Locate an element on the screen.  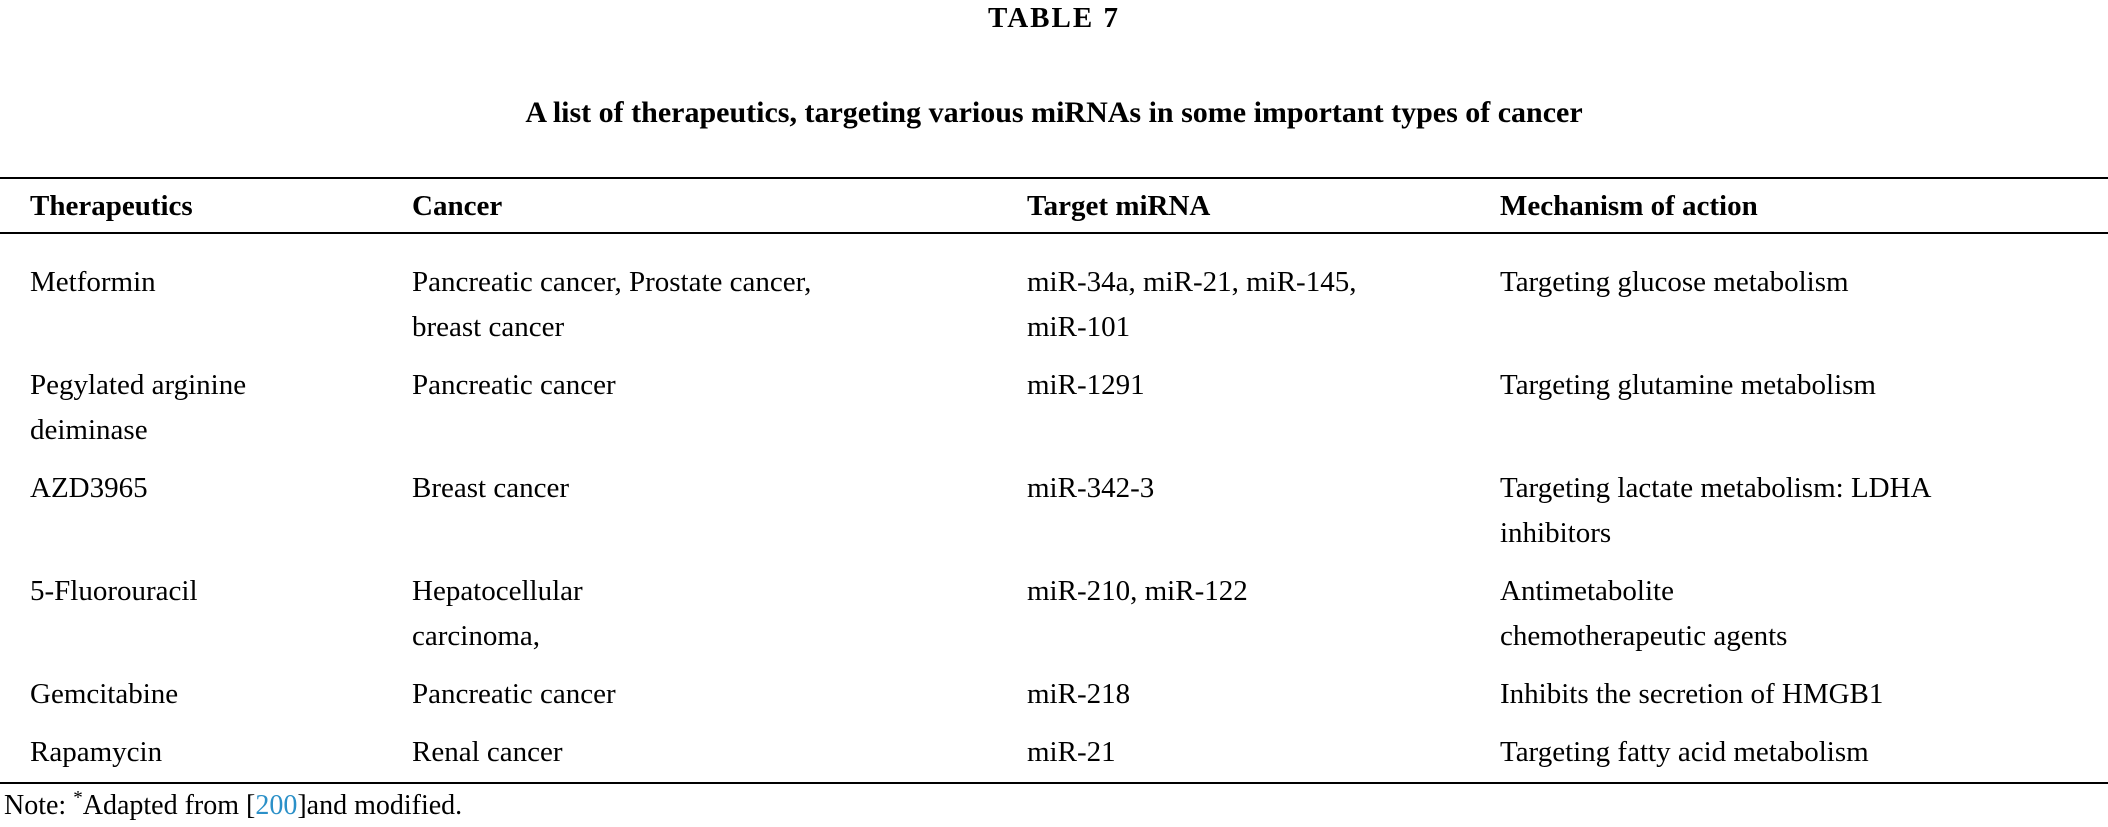
cell-cancer: Renal cancer is located at coordinates (487, 752).